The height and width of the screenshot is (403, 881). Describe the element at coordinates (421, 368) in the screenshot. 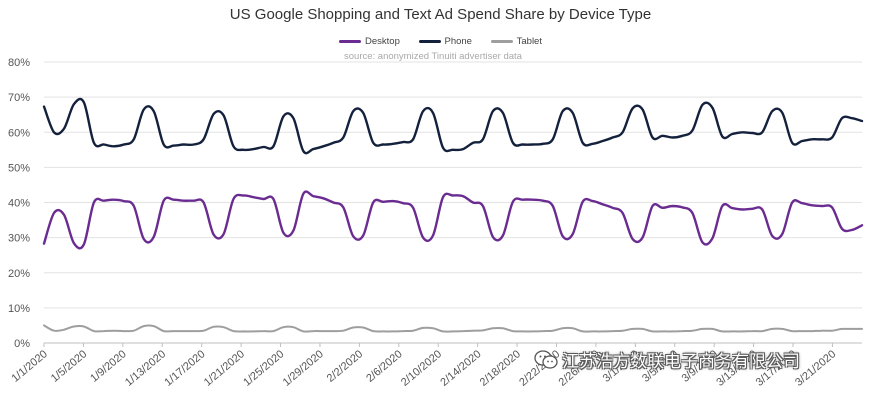

I see `x-tick-label: 2/10/2020` at that location.